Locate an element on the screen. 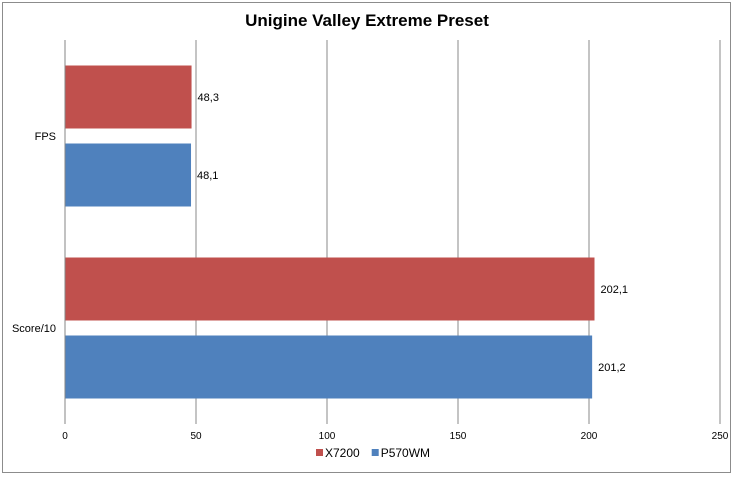 This screenshot has width=735, height=477. x-tick-label: 100 is located at coordinates (327, 436).